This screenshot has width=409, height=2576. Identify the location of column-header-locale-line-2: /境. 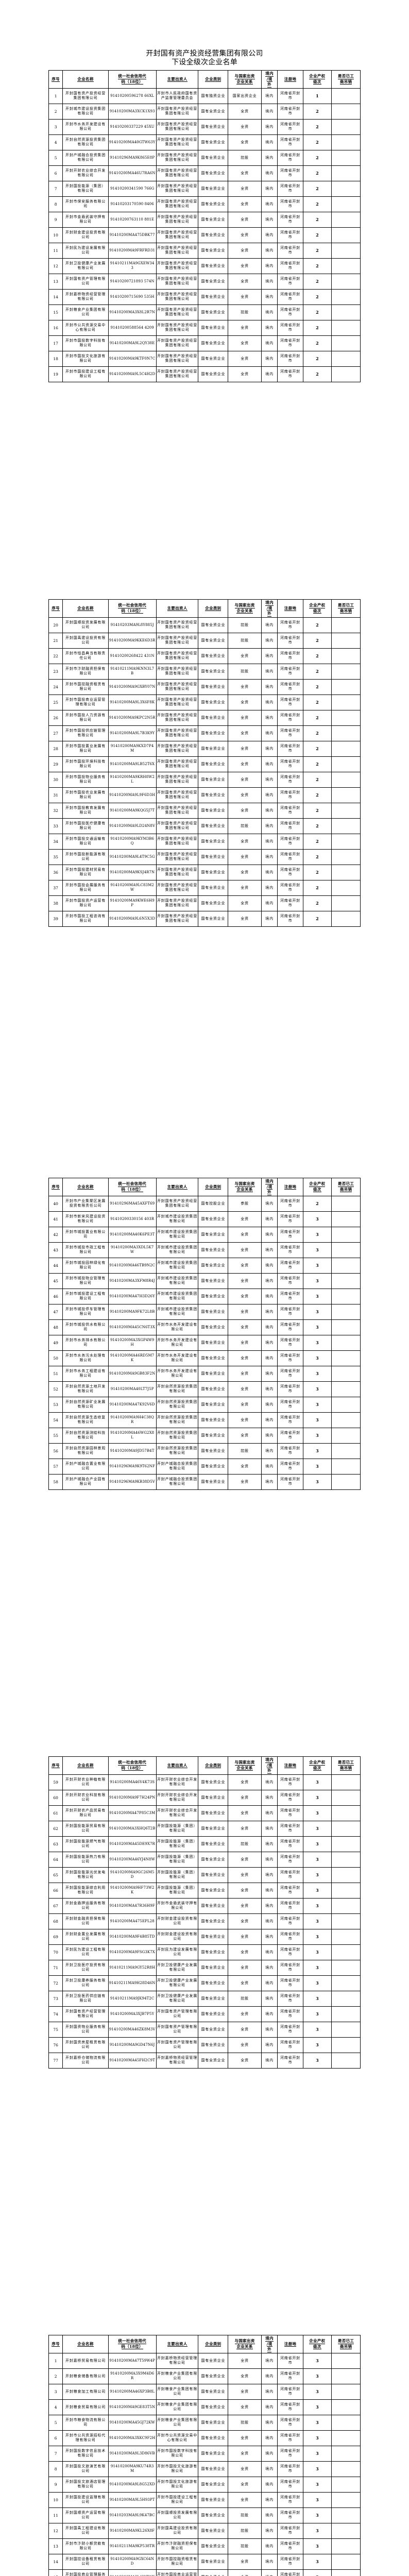
(269, 1187).